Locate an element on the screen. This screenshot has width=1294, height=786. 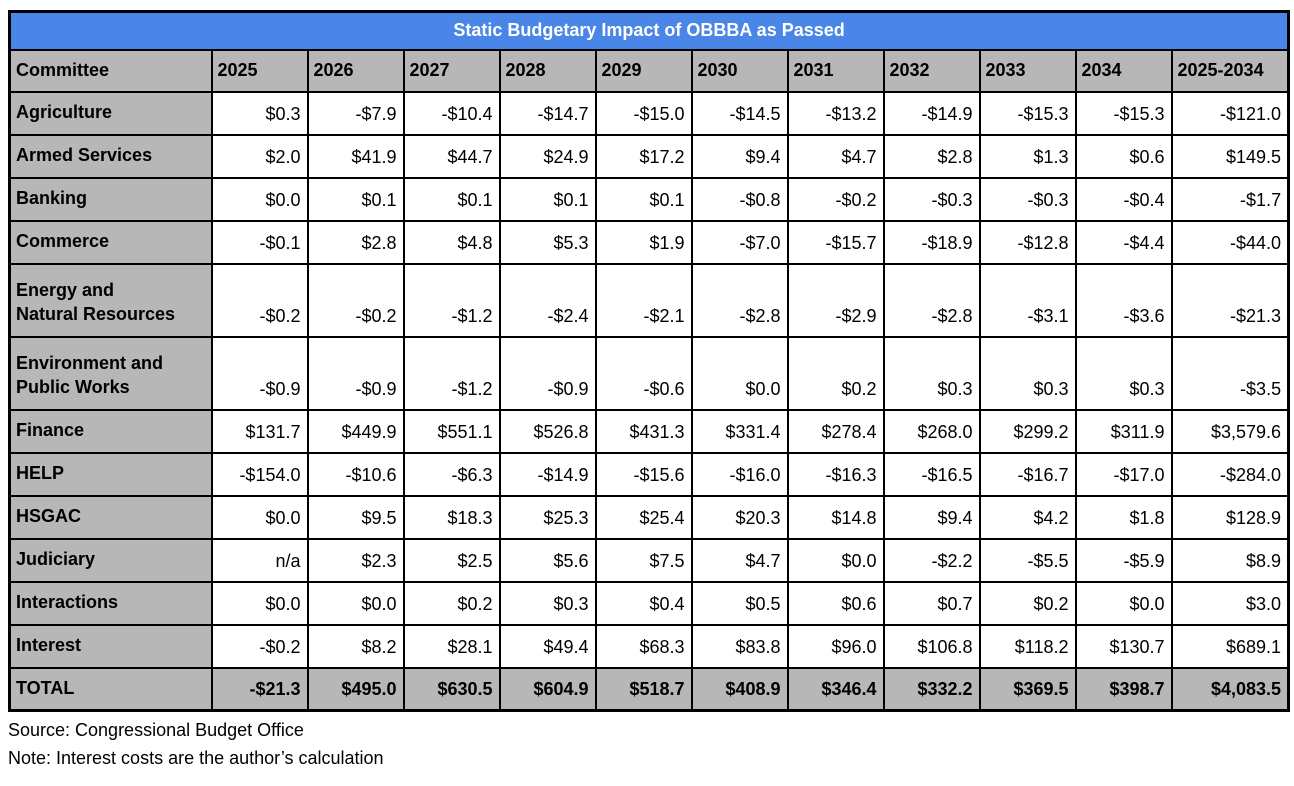
value-cell: $25.4 is located at coordinates (643, 517).